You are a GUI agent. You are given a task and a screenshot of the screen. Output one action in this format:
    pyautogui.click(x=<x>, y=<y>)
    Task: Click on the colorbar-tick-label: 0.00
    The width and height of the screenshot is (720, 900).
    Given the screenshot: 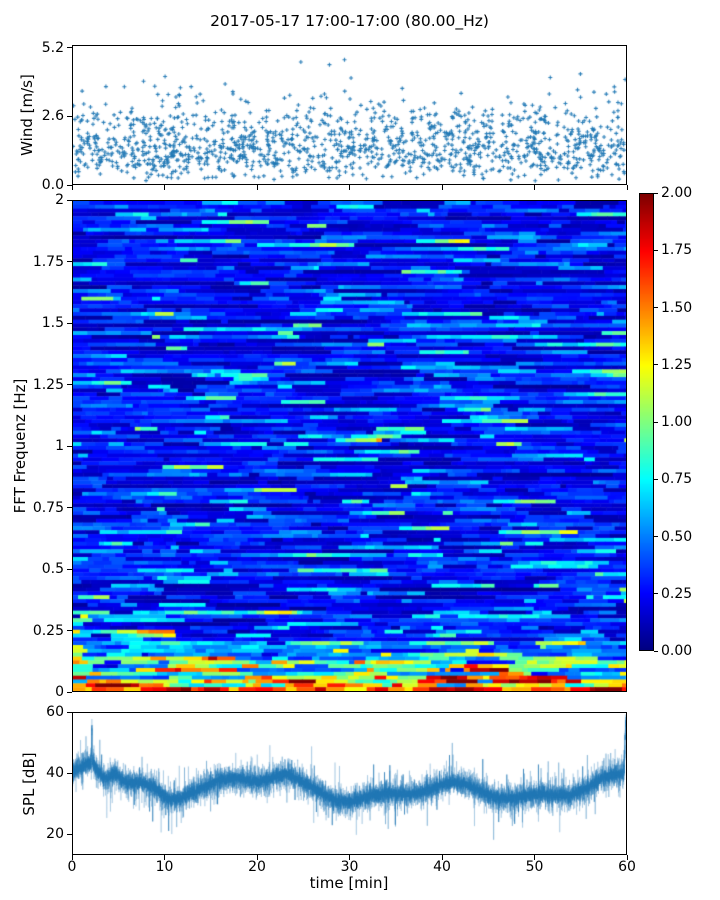 What is the action you would take?
    pyautogui.click(x=677, y=651)
    